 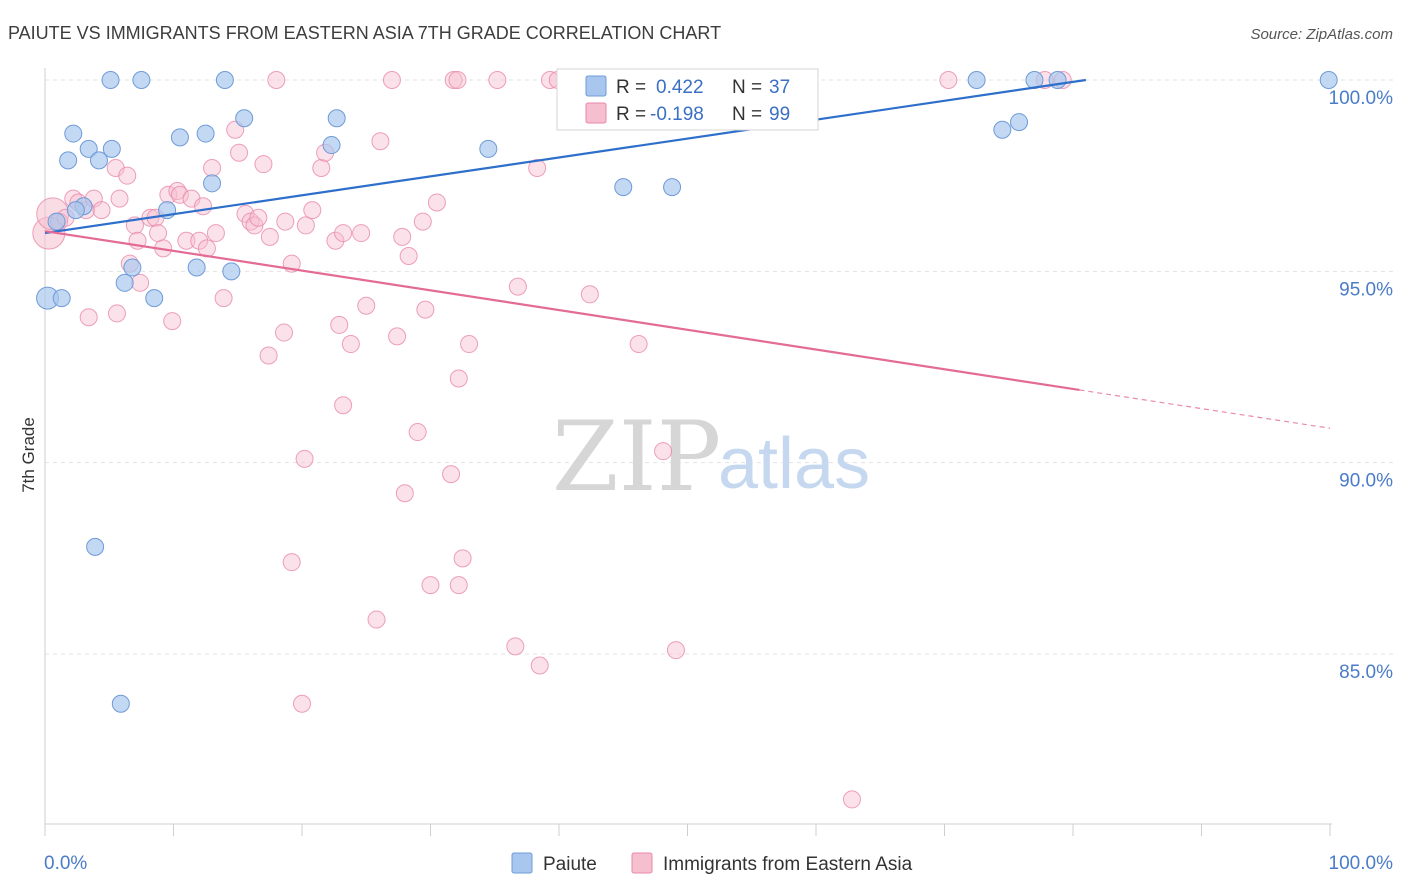 I want to click on legend-r-label-eastern-asia: R =, so click(x=631, y=114).